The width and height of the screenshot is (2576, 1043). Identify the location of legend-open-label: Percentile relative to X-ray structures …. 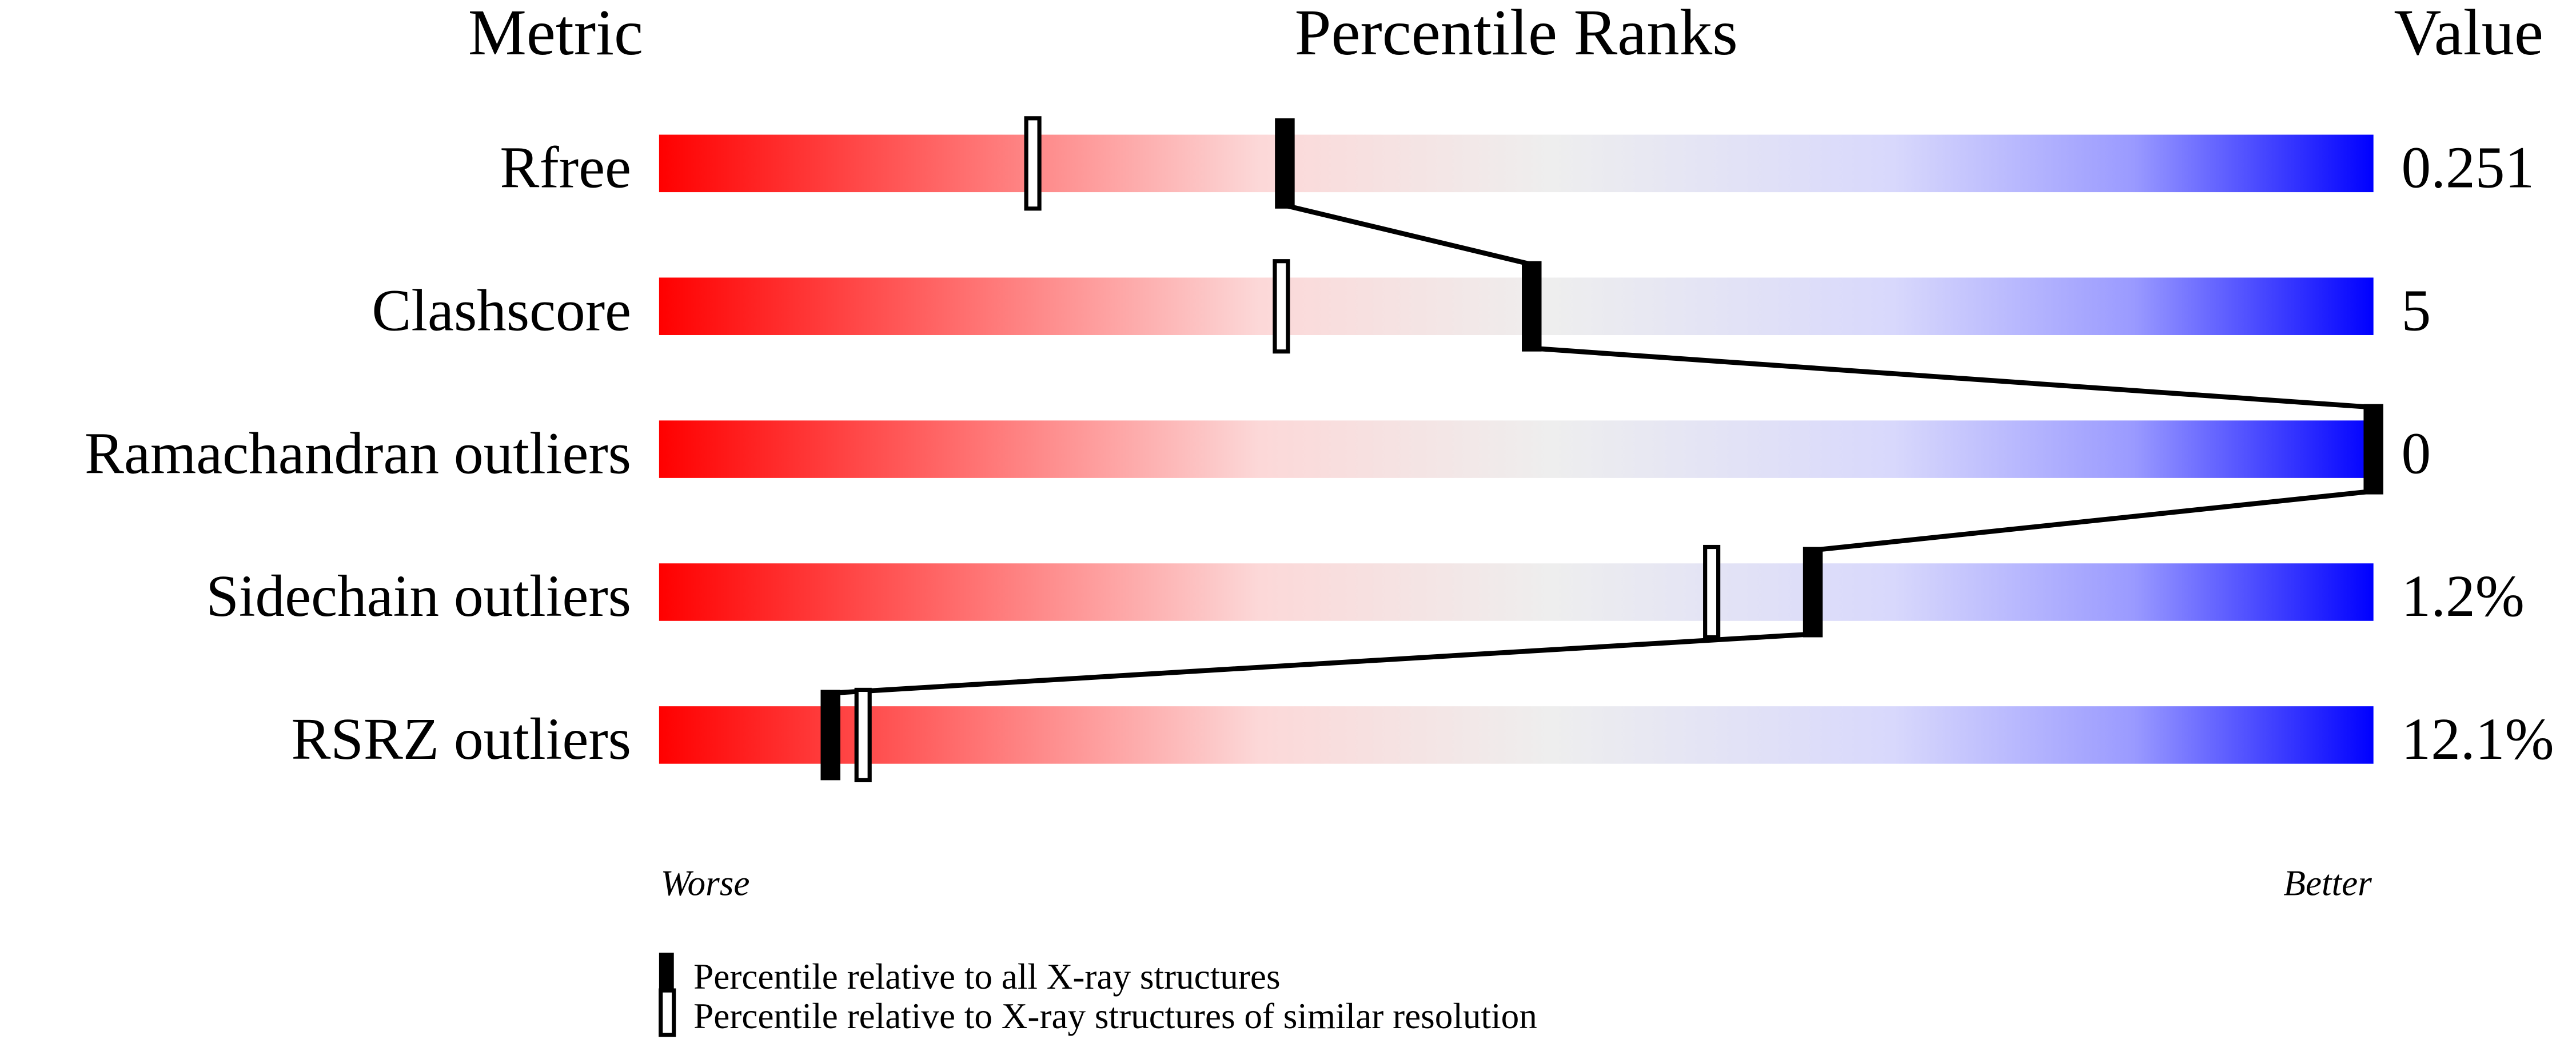
(1115, 1016).